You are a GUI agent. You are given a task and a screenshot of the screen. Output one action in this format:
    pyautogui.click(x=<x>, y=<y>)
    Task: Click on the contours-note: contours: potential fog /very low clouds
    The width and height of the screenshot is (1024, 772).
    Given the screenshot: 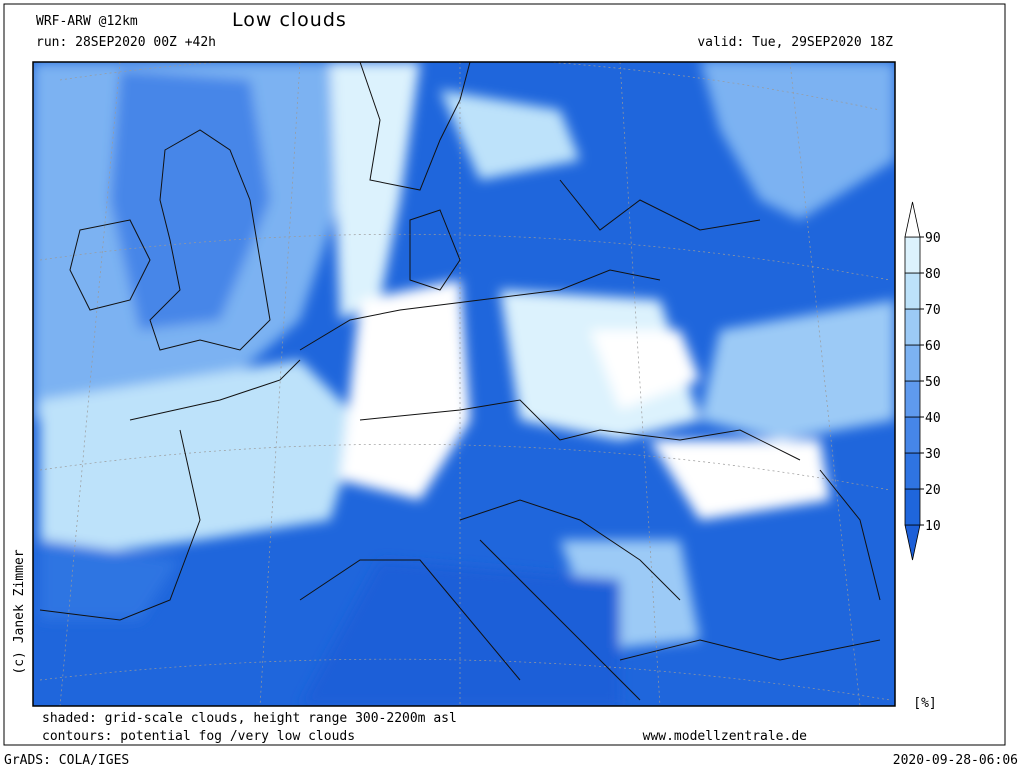 What is the action you would take?
    pyautogui.click(x=198, y=736)
    